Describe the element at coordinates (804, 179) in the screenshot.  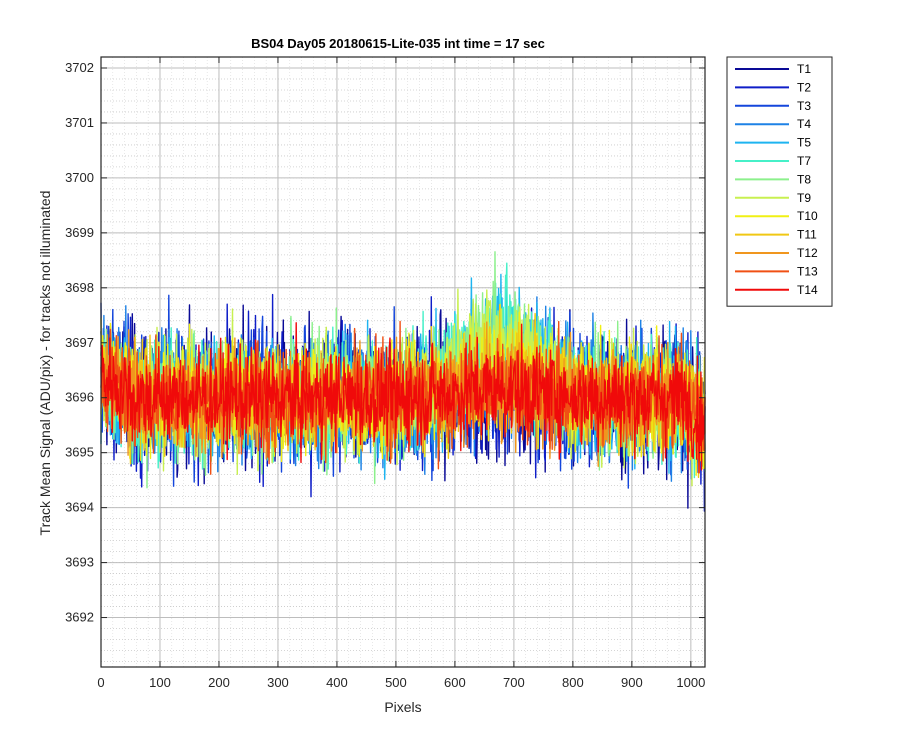
I see `legend-label-T8: T8` at that location.